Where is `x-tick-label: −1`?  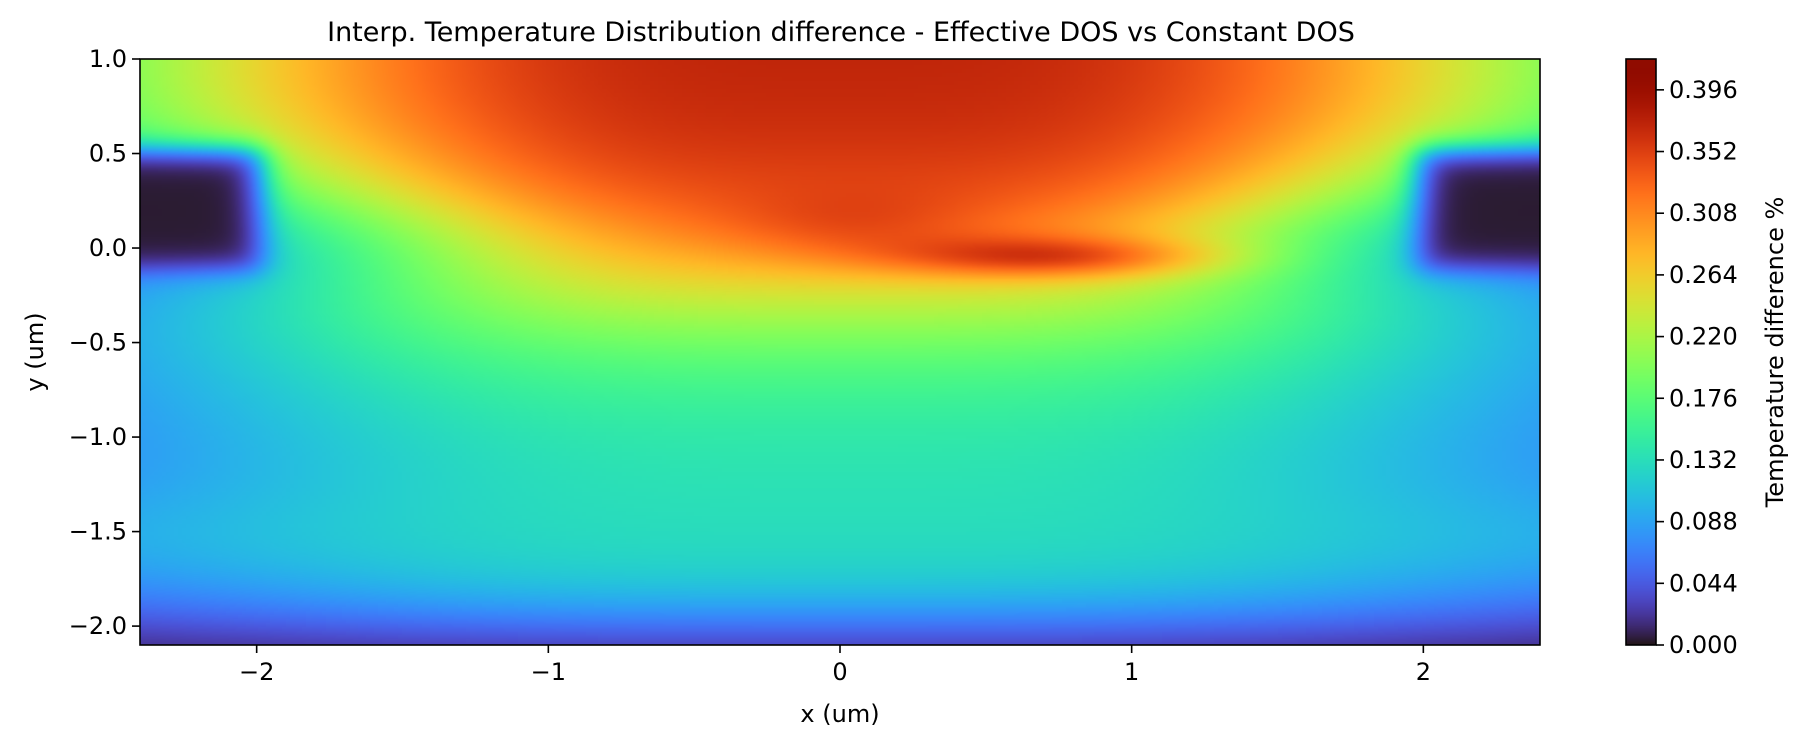 x-tick-label: −1 is located at coordinates (548, 672).